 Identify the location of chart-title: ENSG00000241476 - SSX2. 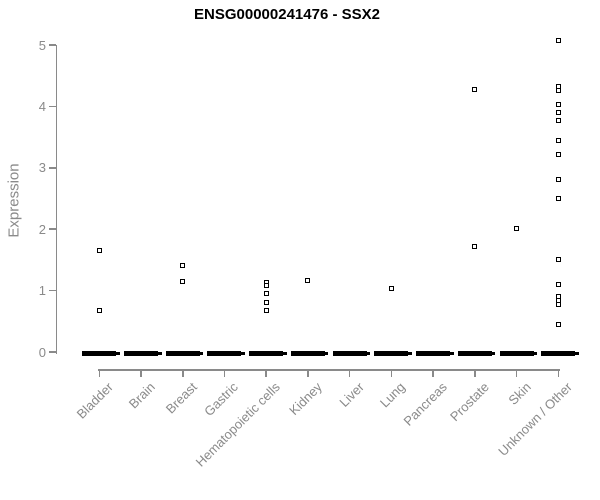
(287, 14).